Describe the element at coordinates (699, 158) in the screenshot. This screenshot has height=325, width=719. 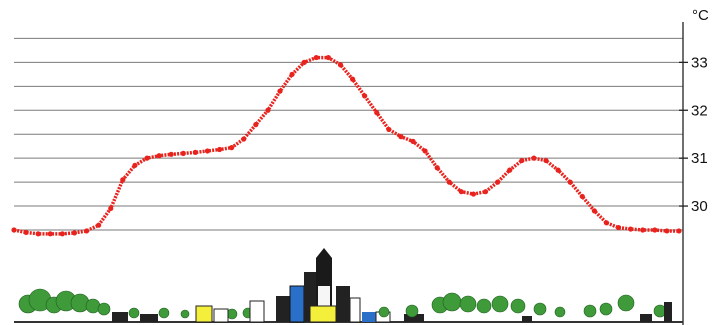
I see `y-tick-label: 31` at that location.